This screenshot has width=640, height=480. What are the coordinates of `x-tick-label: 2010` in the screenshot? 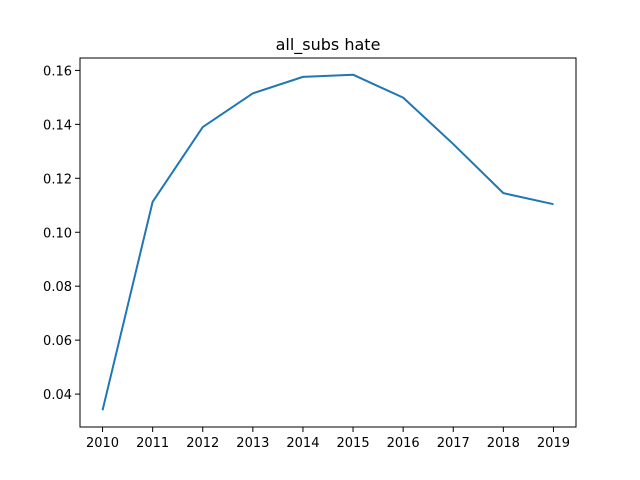 It's located at (102, 443).